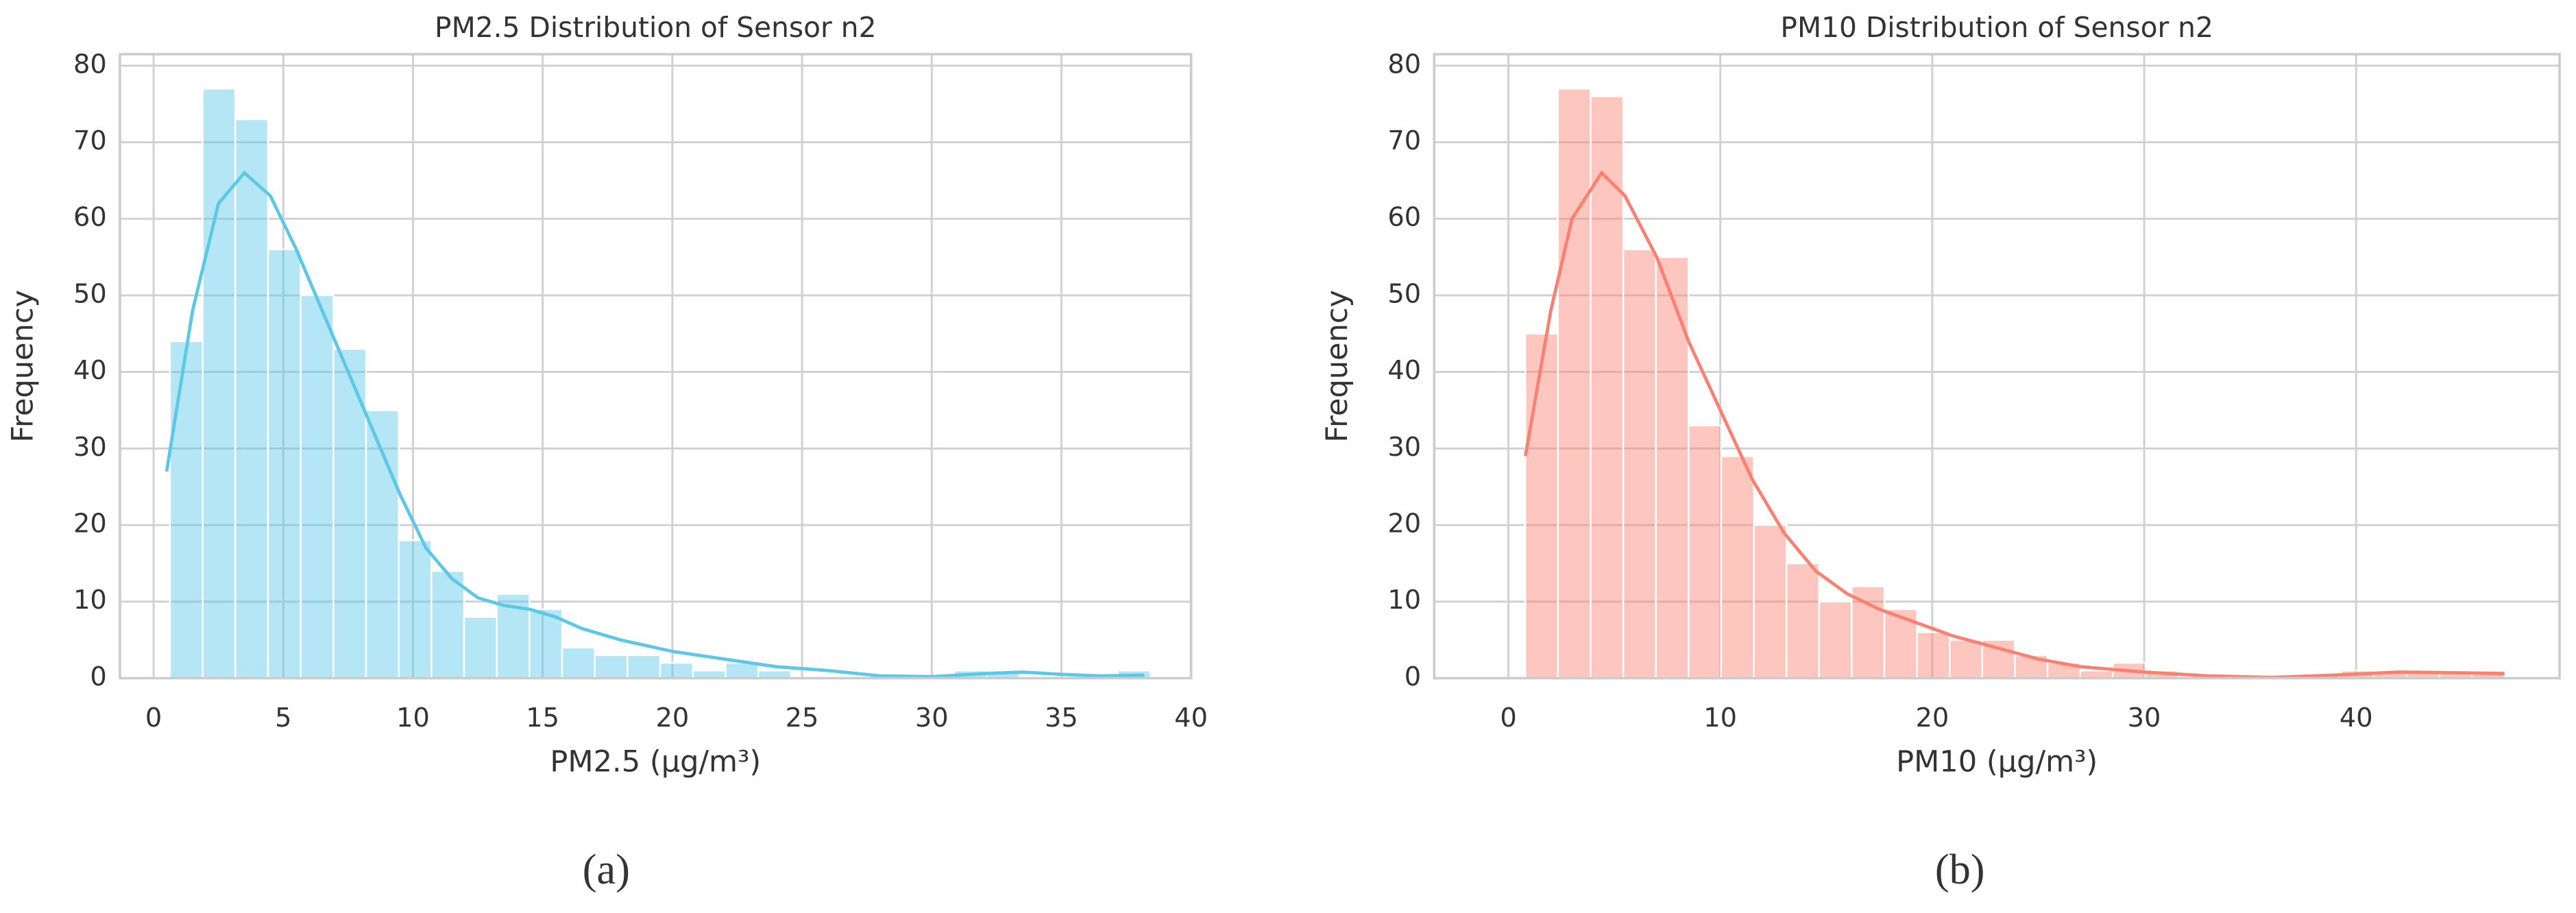  What do you see at coordinates (1960, 869) in the screenshot?
I see `panel-caption: (b)` at bounding box center [1960, 869].